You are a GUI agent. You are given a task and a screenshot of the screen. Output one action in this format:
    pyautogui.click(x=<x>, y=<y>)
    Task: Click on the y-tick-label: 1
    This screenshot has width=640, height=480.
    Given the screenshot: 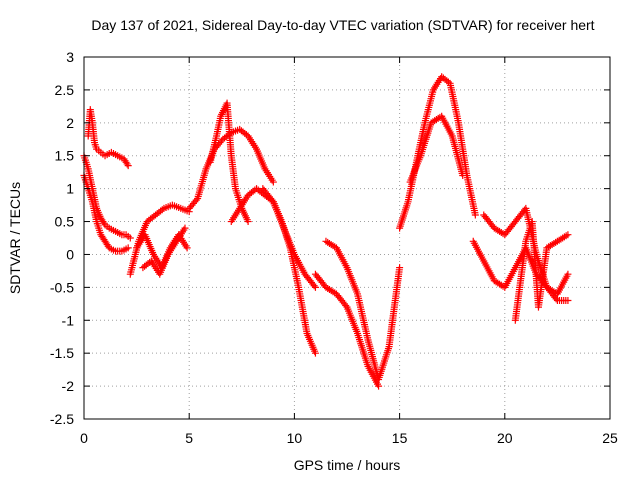 What is the action you would take?
    pyautogui.click(x=70, y=189)
    